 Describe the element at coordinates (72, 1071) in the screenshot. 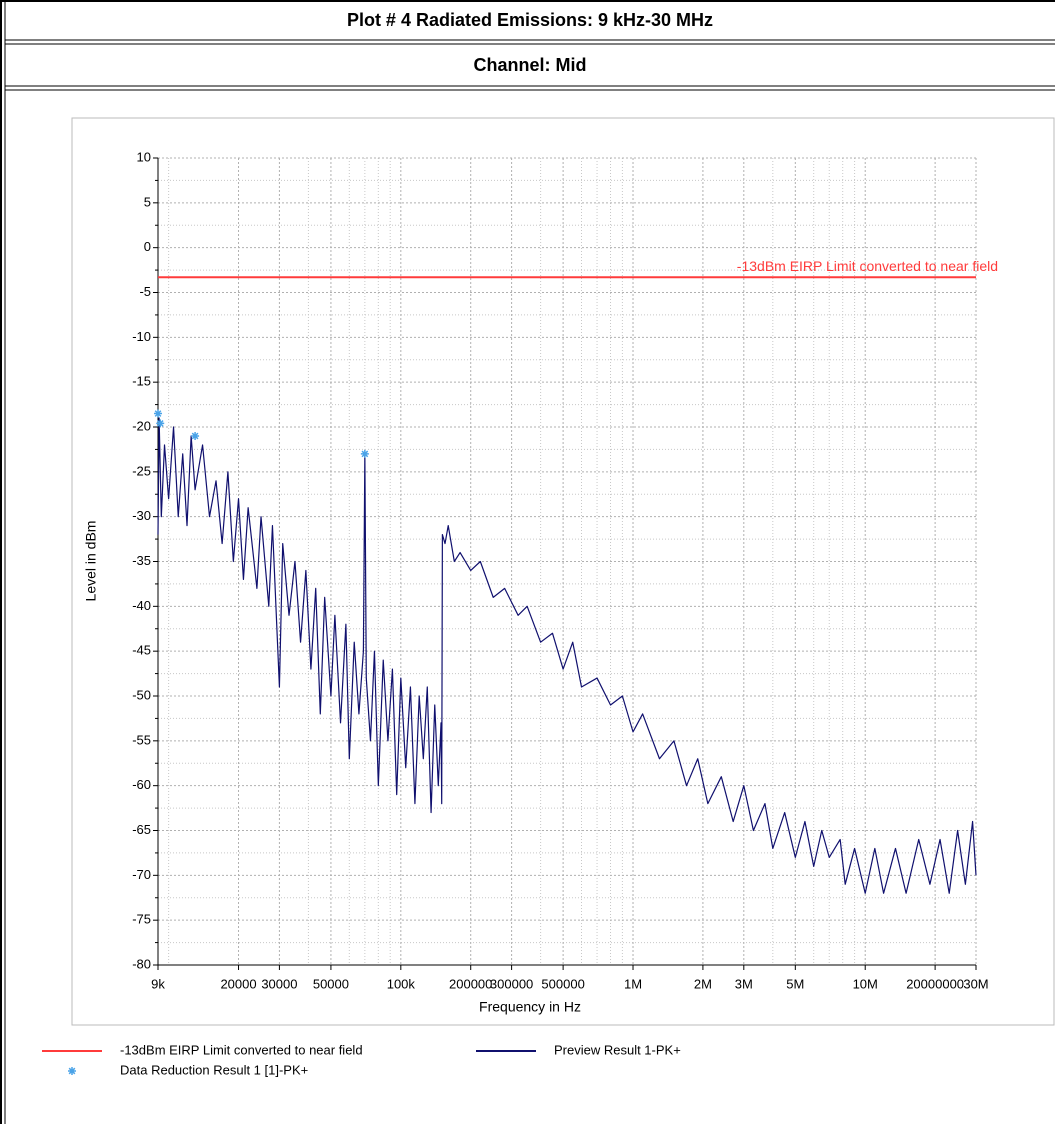

I see `legend-swatch` at that location.